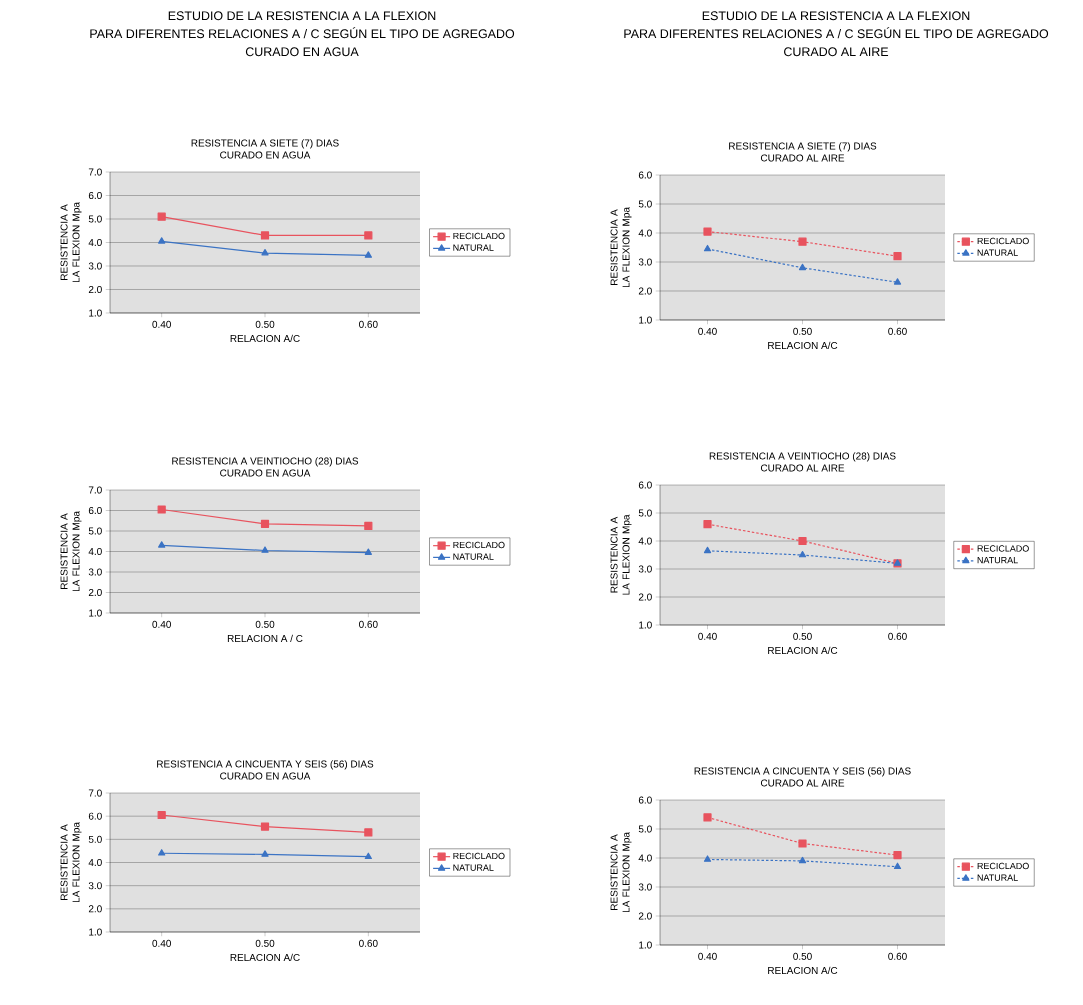 The width and height of the screenshot is (1083, 1005). Describe the element at coordinates (265, 638) in the screenshot. I see `x-axis-title: RELACION A / C` at that location.